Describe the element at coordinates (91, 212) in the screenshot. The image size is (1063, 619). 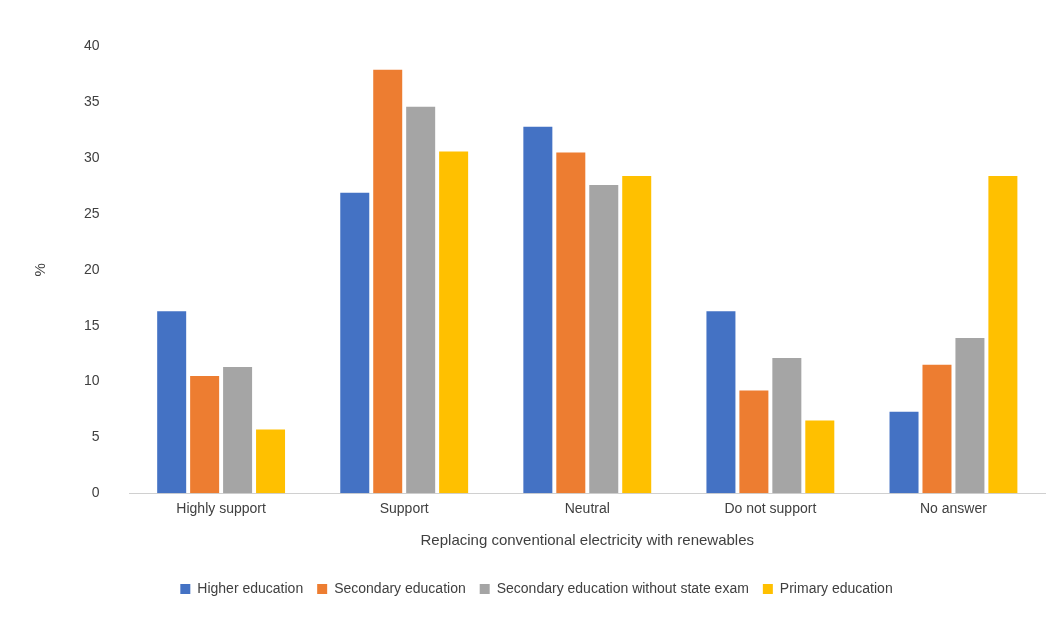
I see `y-tick-label: 25` at that location.